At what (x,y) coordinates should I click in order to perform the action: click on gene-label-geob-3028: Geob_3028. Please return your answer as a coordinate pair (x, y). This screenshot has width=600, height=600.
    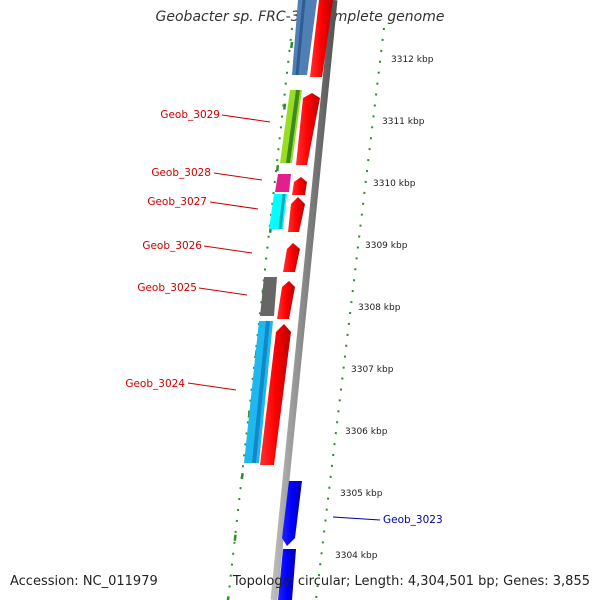
    Looking at the image, I should click on (181, 173).